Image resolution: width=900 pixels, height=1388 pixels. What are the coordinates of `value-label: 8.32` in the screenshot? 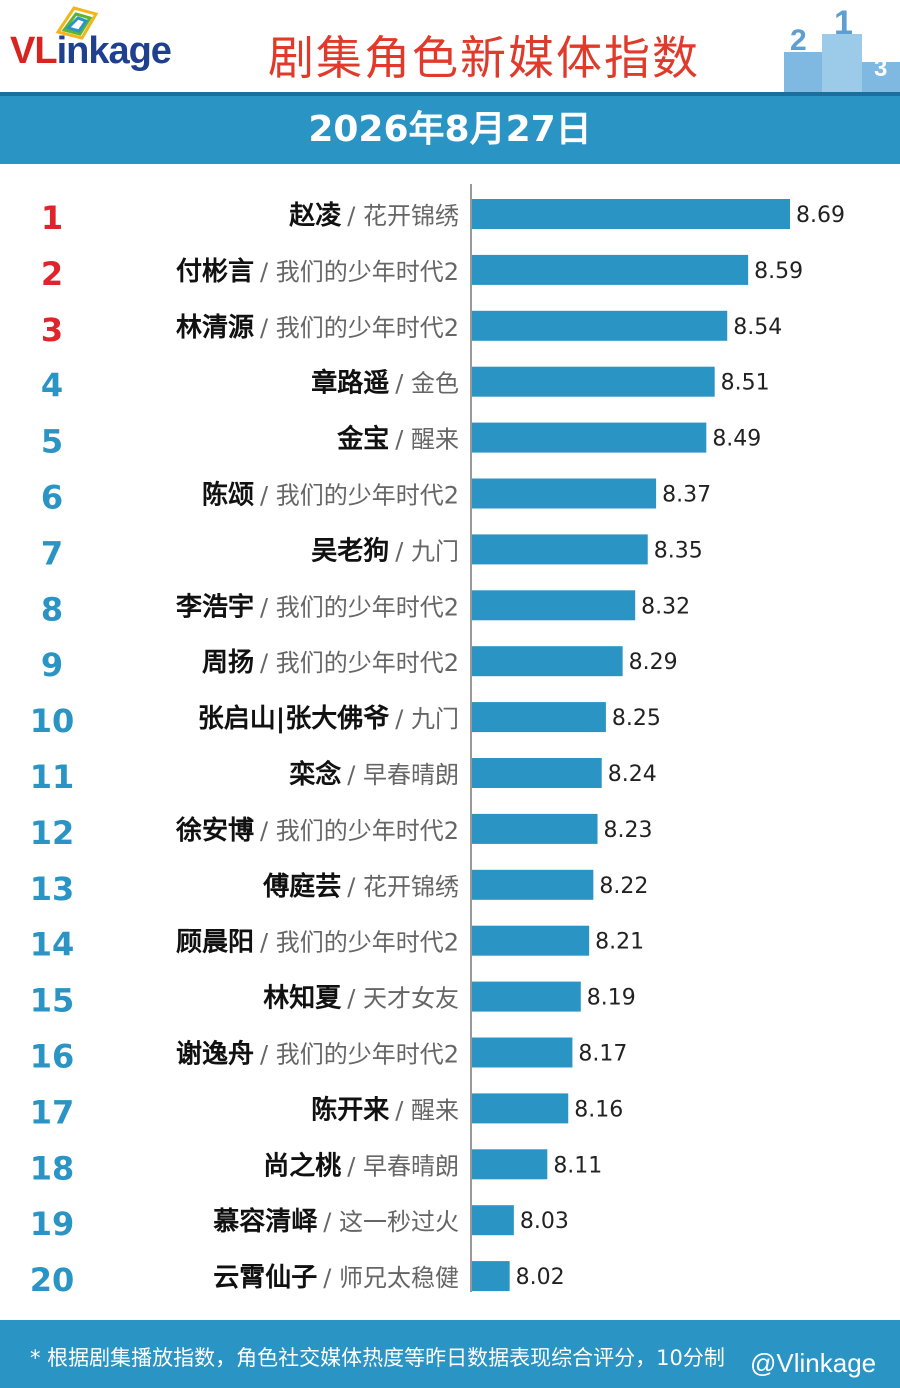 It's located at (665, 606).